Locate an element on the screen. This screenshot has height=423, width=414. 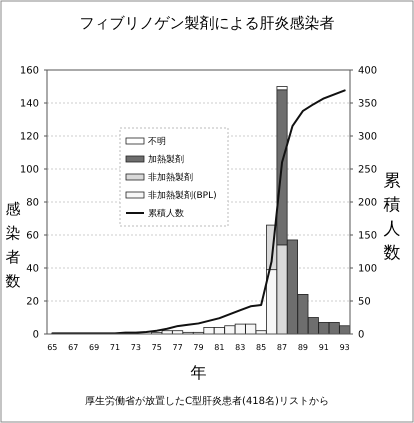
y2-tick-label: 100 is located at coordinates (368, 269).